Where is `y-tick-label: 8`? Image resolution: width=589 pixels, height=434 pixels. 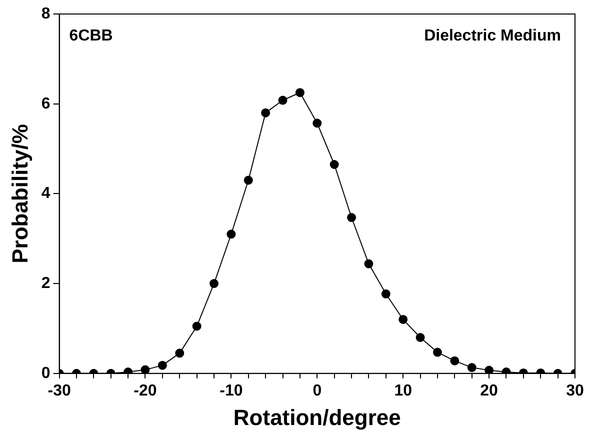
y-tick-label: 8 is located at coordinates (45, 13).